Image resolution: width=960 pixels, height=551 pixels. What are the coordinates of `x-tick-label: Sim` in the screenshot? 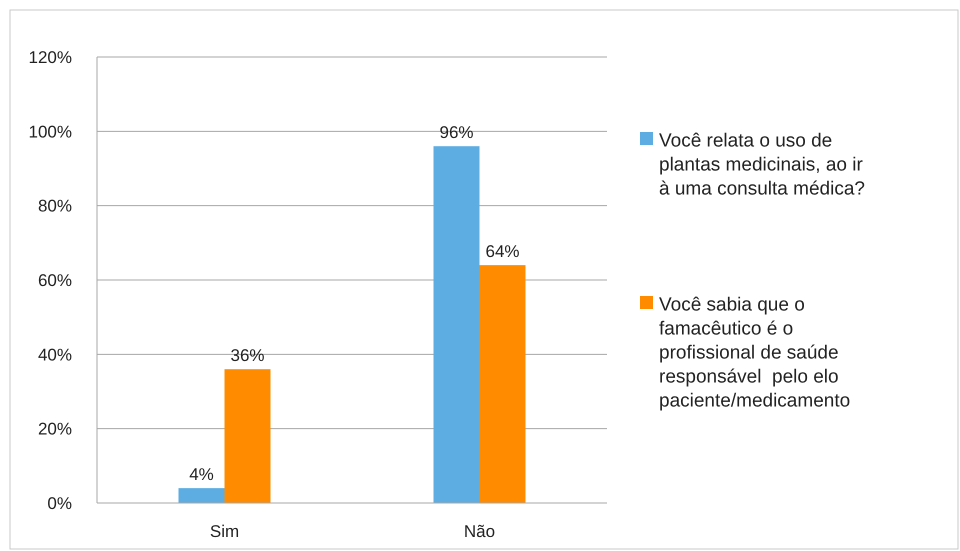 It's located at (225, 531).